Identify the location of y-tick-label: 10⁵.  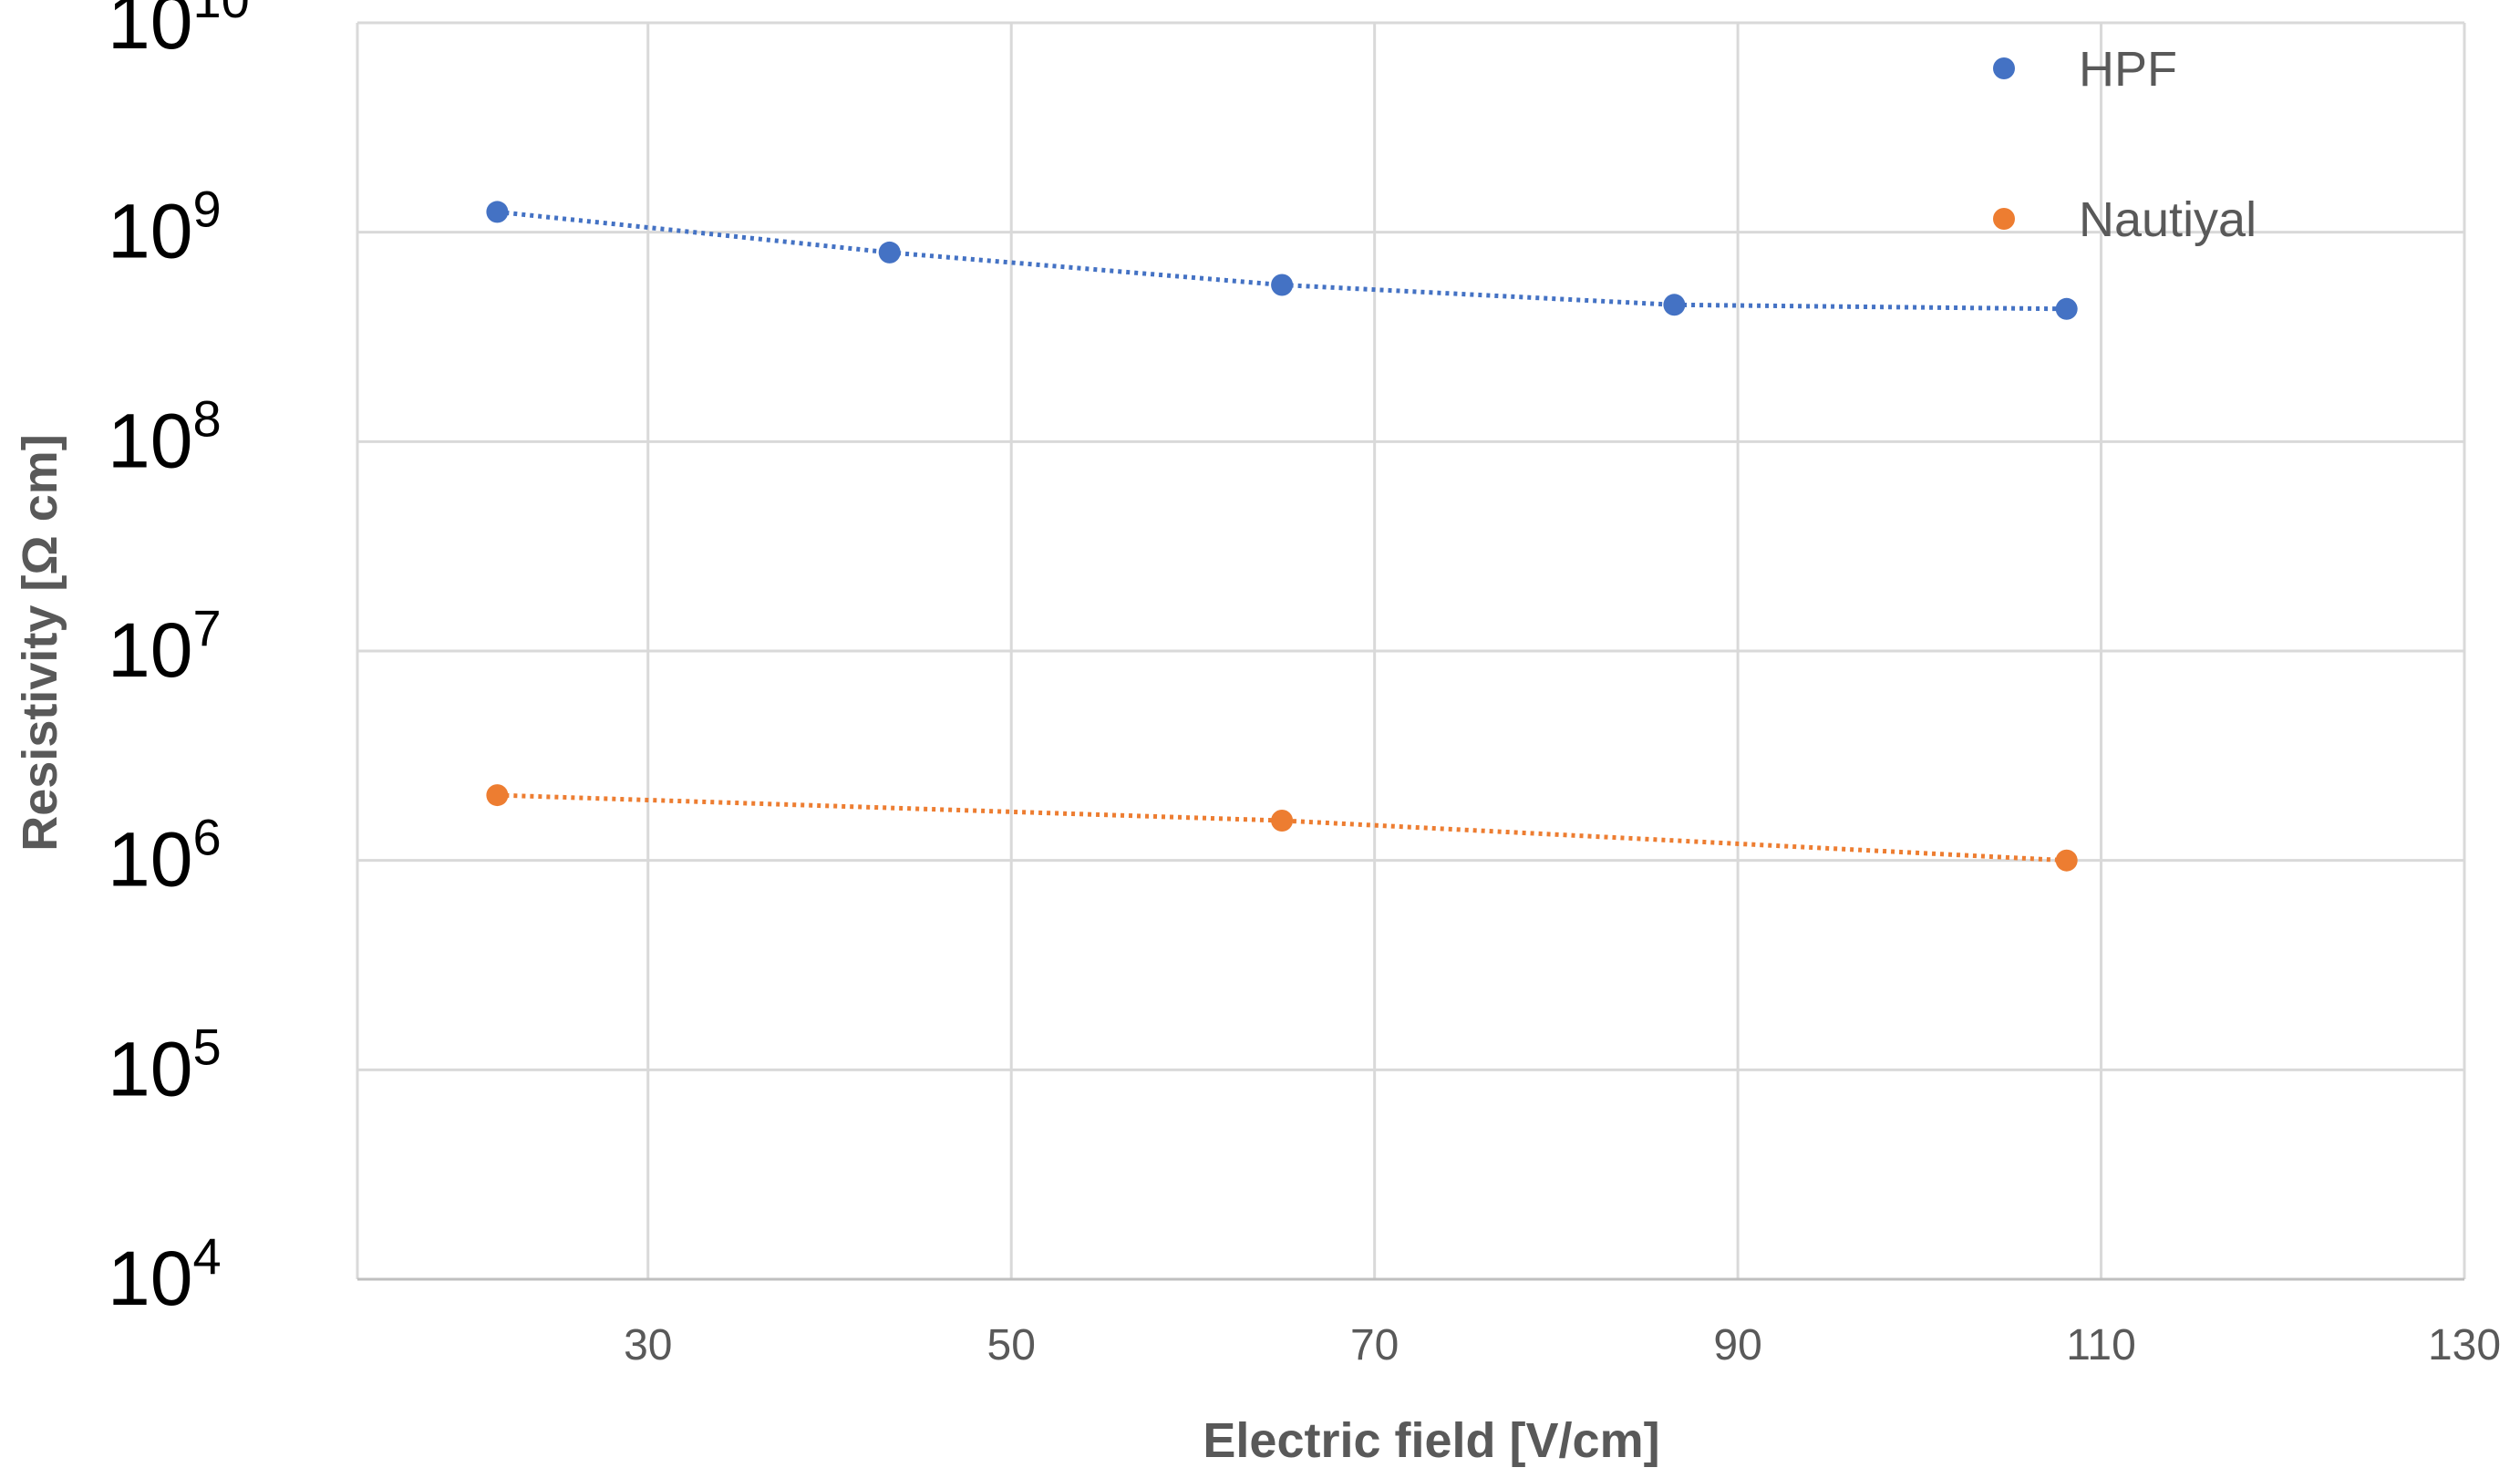
(165, 1064).